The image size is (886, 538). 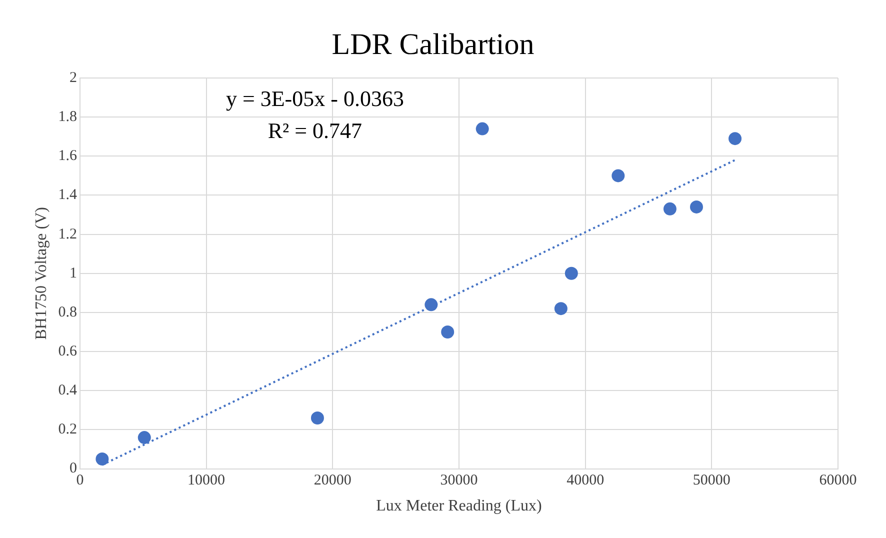 I want to click on y-tick-label: 0.4, so click(x=68, y=390).